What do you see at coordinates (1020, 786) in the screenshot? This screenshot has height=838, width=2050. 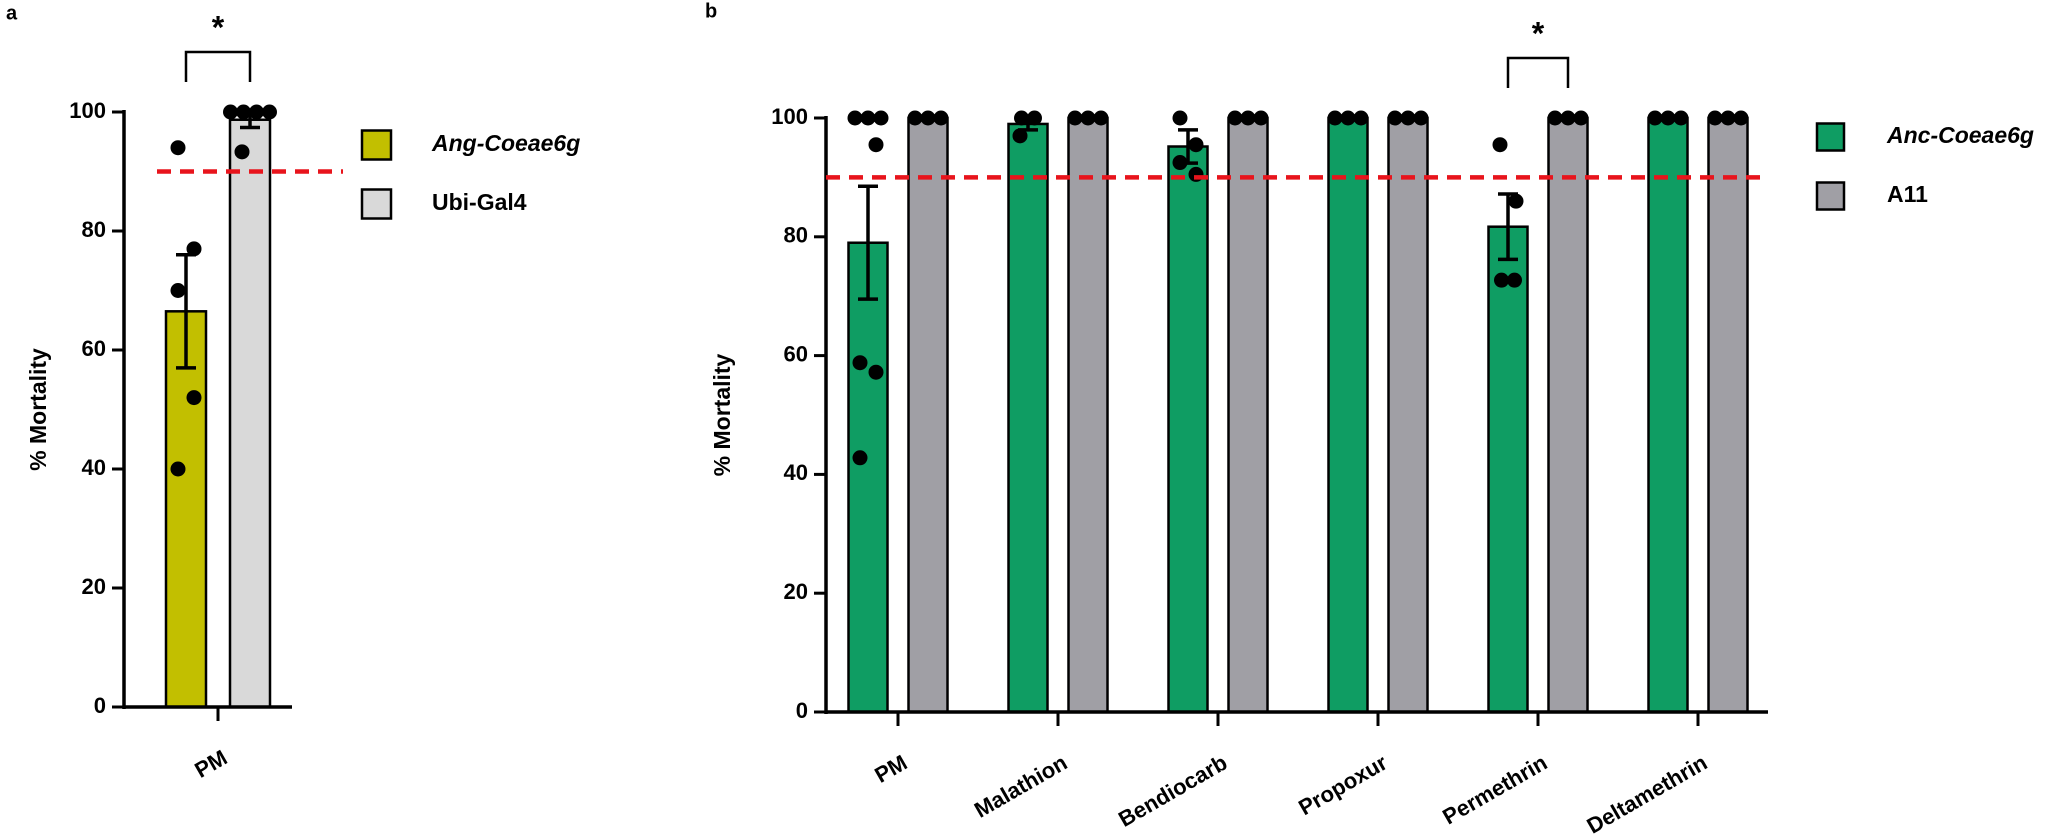 I see `x-tick-label: Malathion` at bounding box center [1020, 786].